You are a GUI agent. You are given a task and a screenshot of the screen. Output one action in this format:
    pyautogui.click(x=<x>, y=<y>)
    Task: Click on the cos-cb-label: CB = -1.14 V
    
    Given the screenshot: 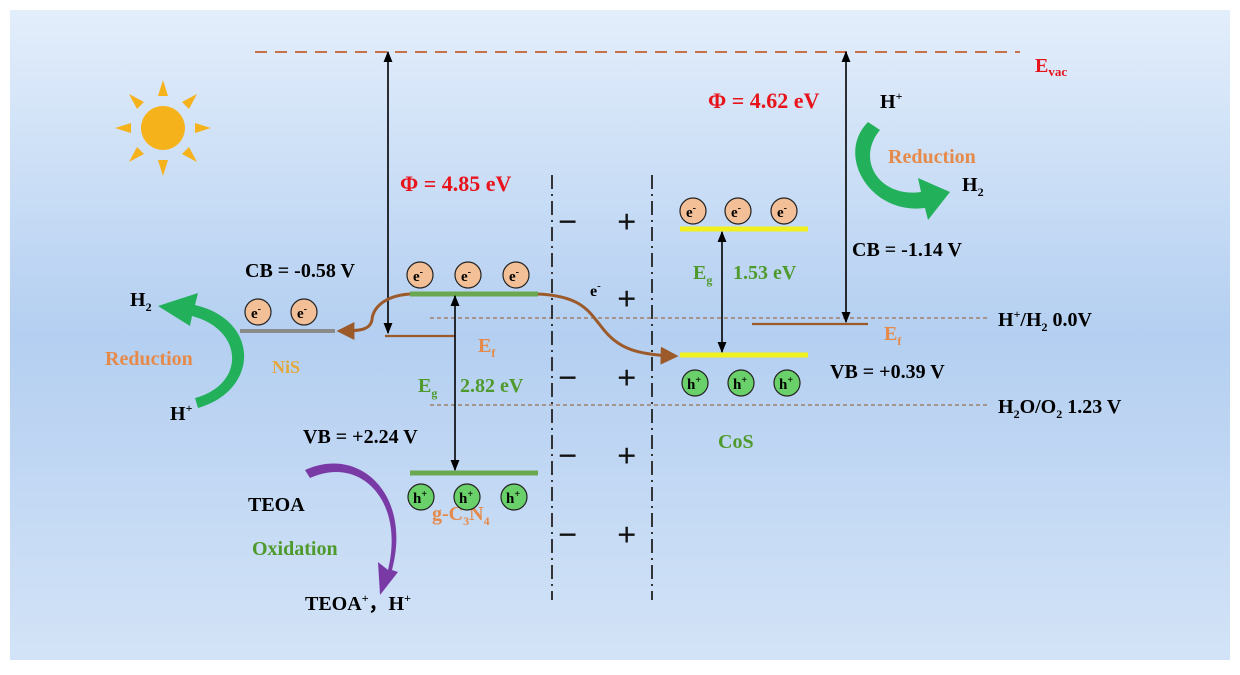 What is the action you would take?
    pyautogui.click(x=907, y=250)
    